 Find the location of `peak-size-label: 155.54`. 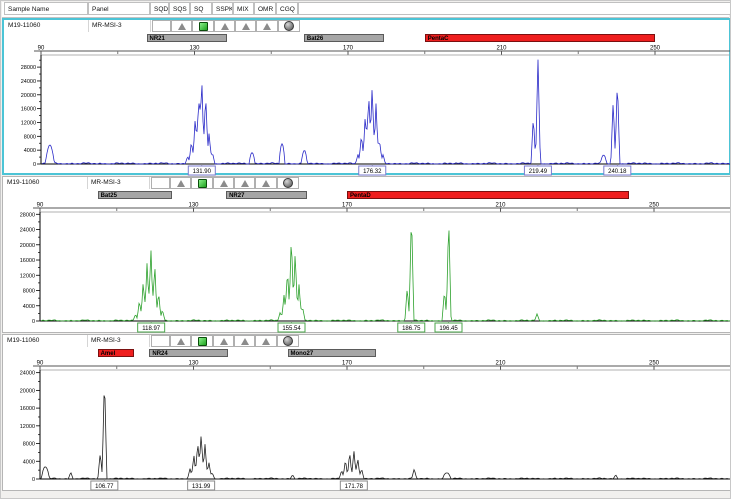

peak-size-label: 155.54 is located at coordinates (291, 327).